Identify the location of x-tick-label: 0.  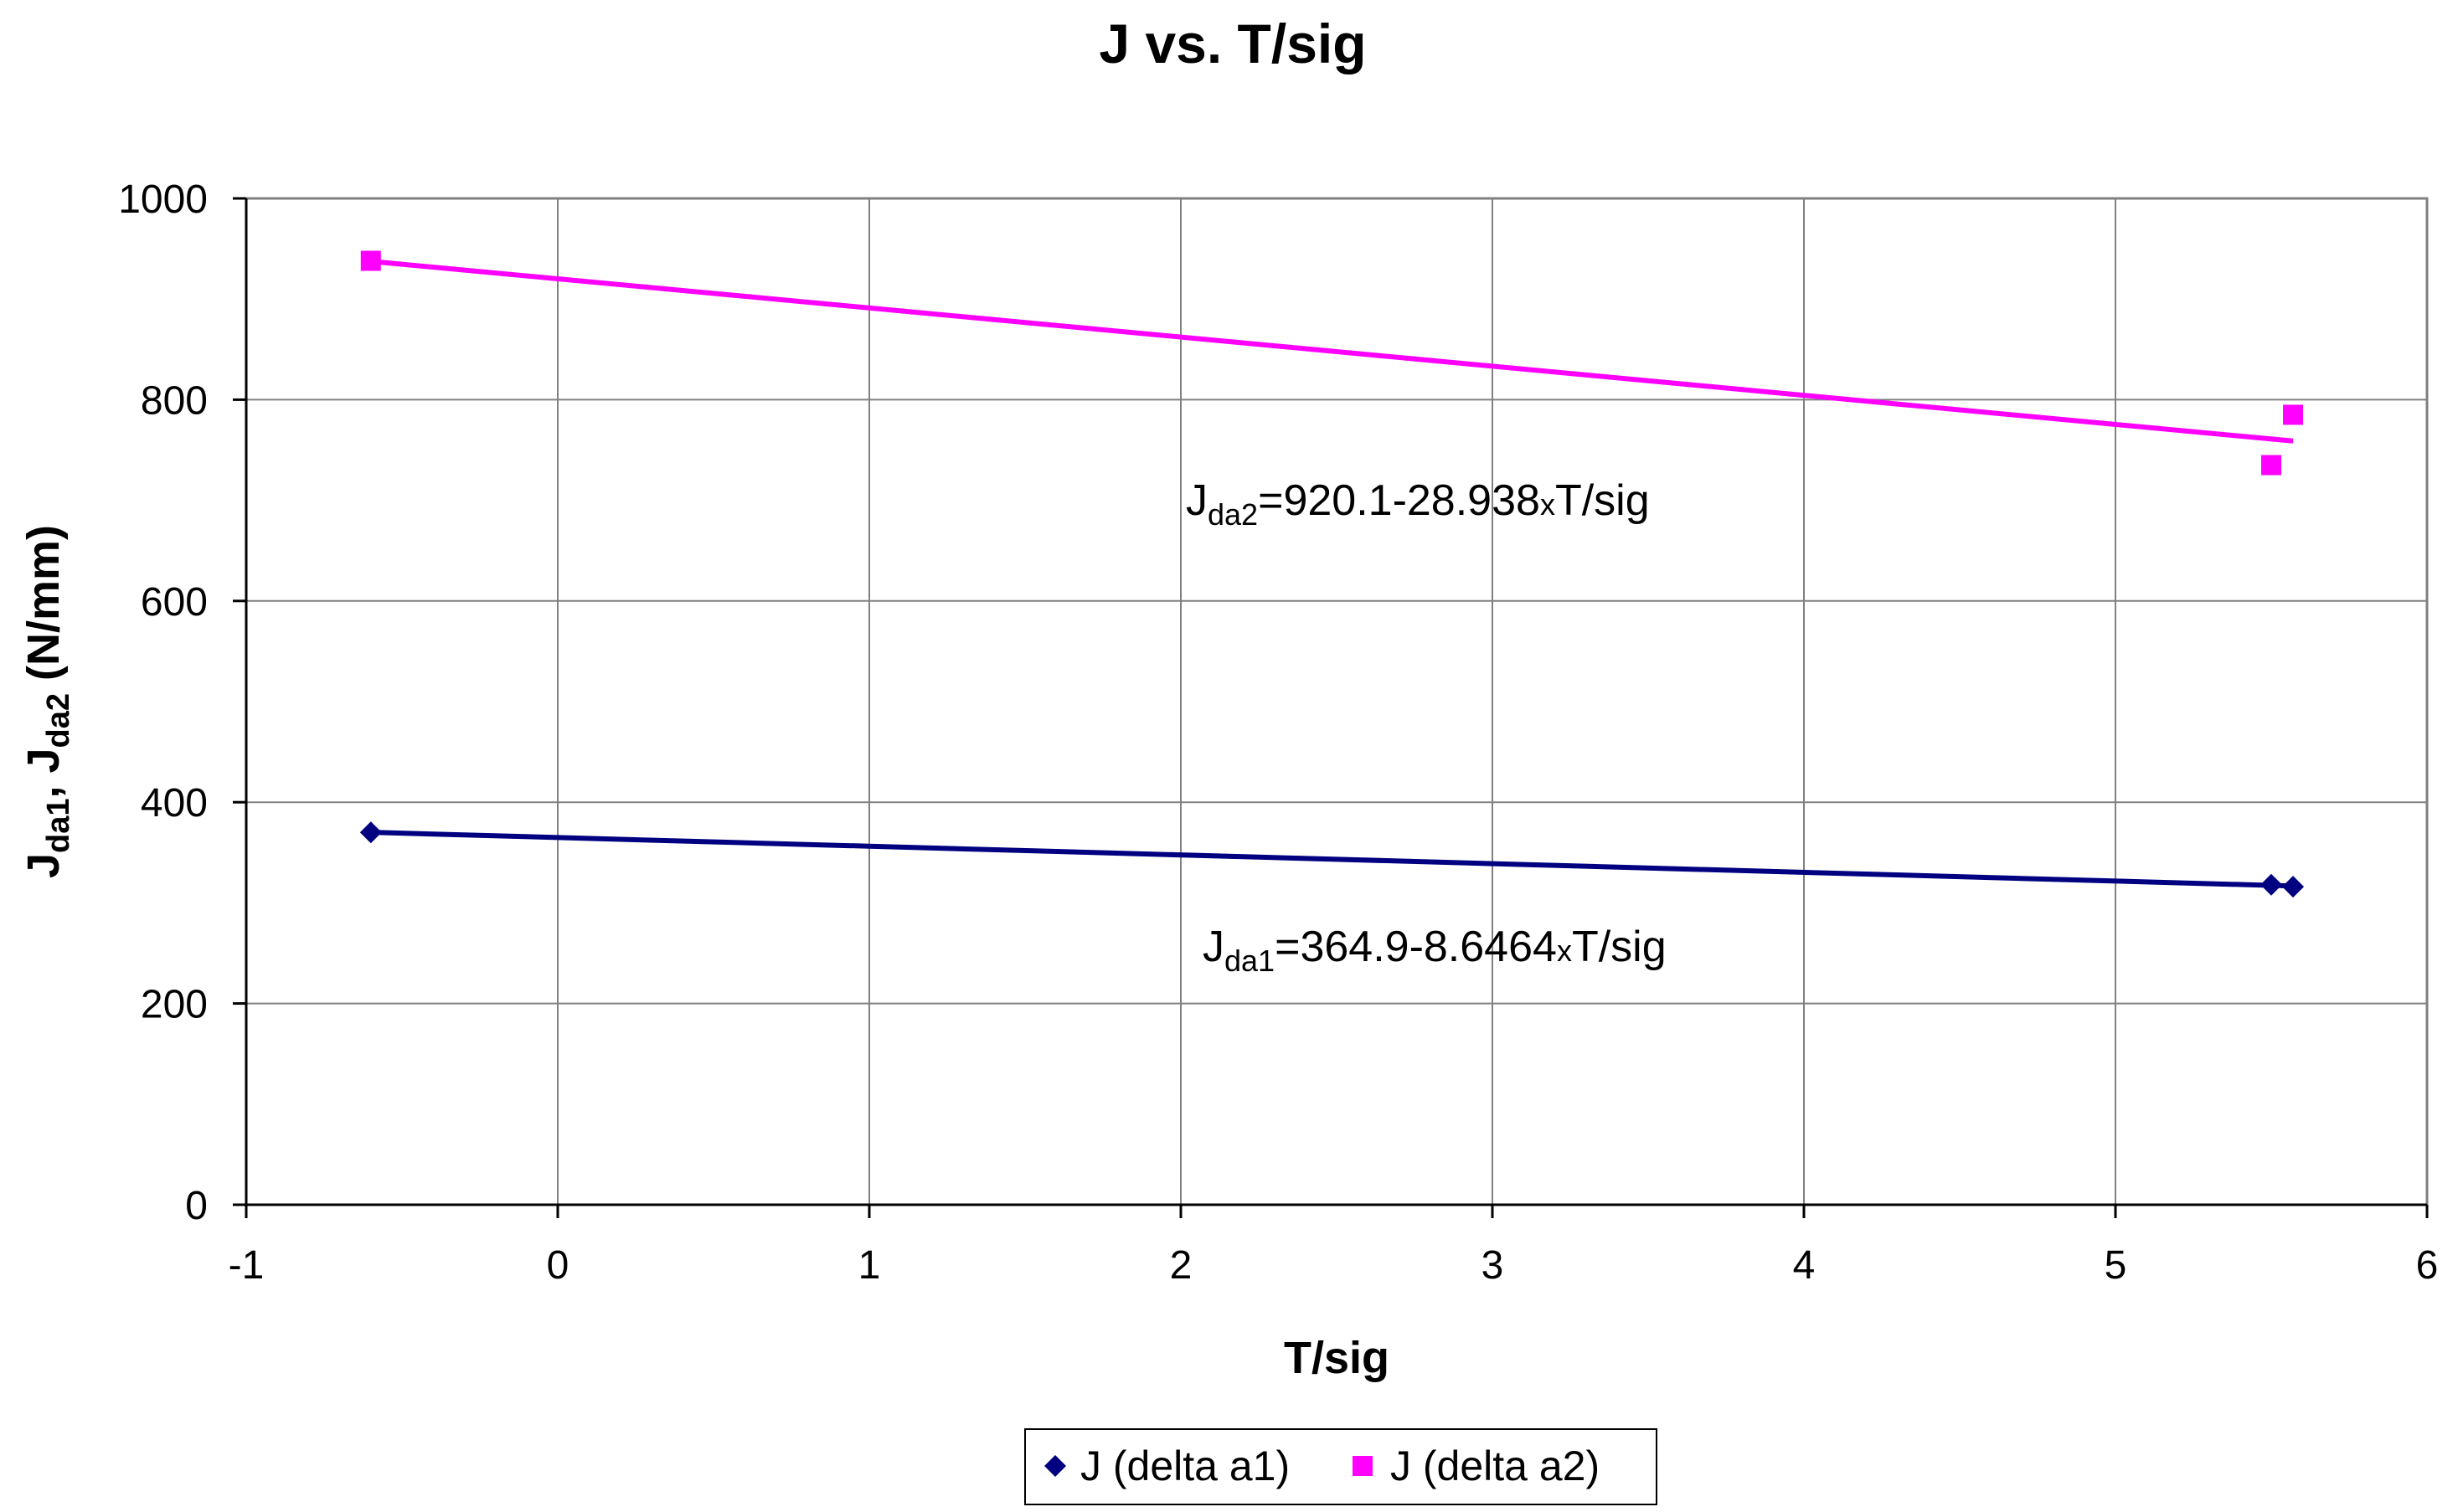
(558, 1265).